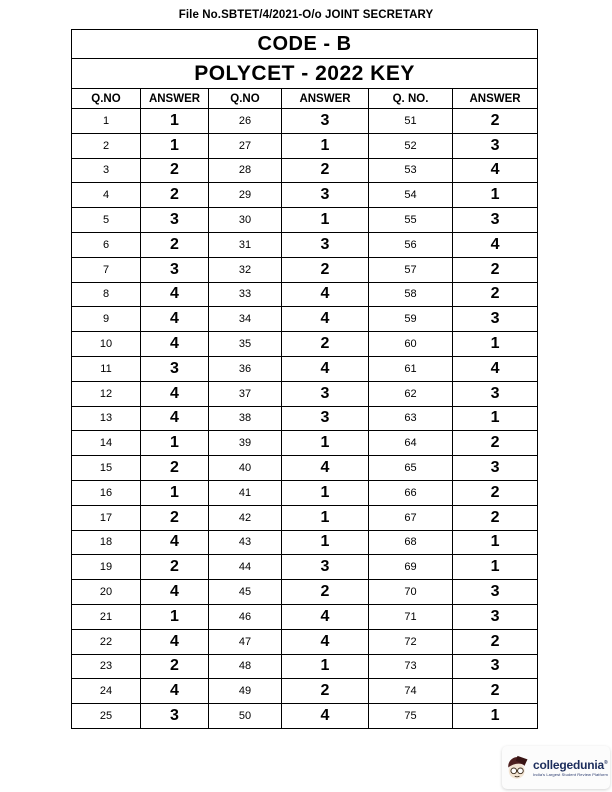 The height and width of the screenshot is (792, 612). What do you see at coordinates (410, 542) in the screenshot?
I see `question-number-cell: 68` at bounding box center [410, 542].